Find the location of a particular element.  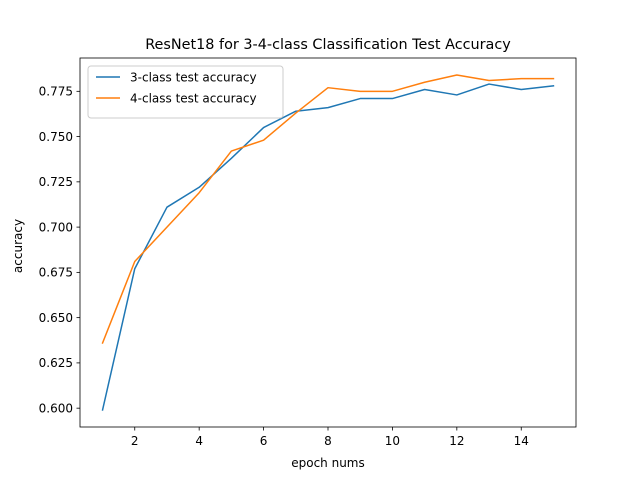

y-tick-label: 0.625 is located at coordinates (56, 363).